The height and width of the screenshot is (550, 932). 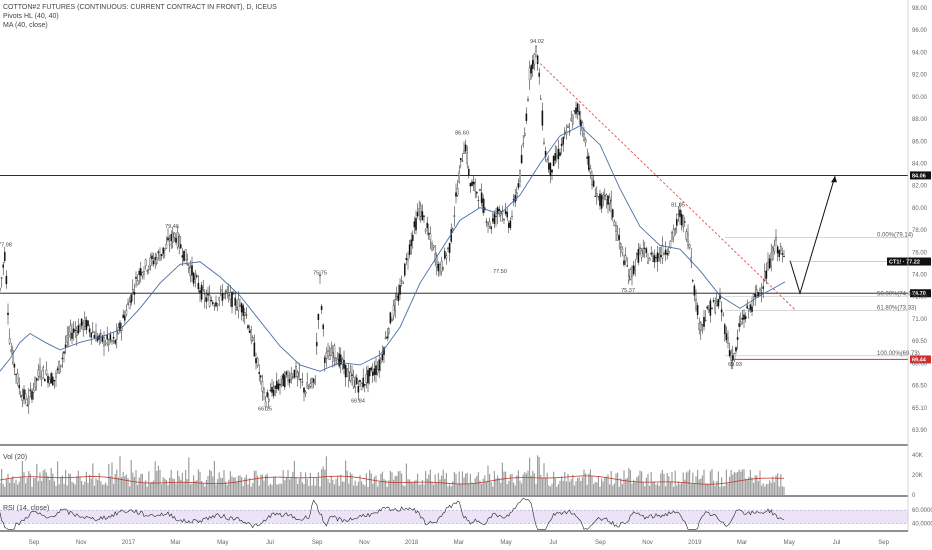 What do you see at coordinates (920, 231) in the screenshot?
I see `y-tick-label: 78.00` at bounding box center [920, 231].